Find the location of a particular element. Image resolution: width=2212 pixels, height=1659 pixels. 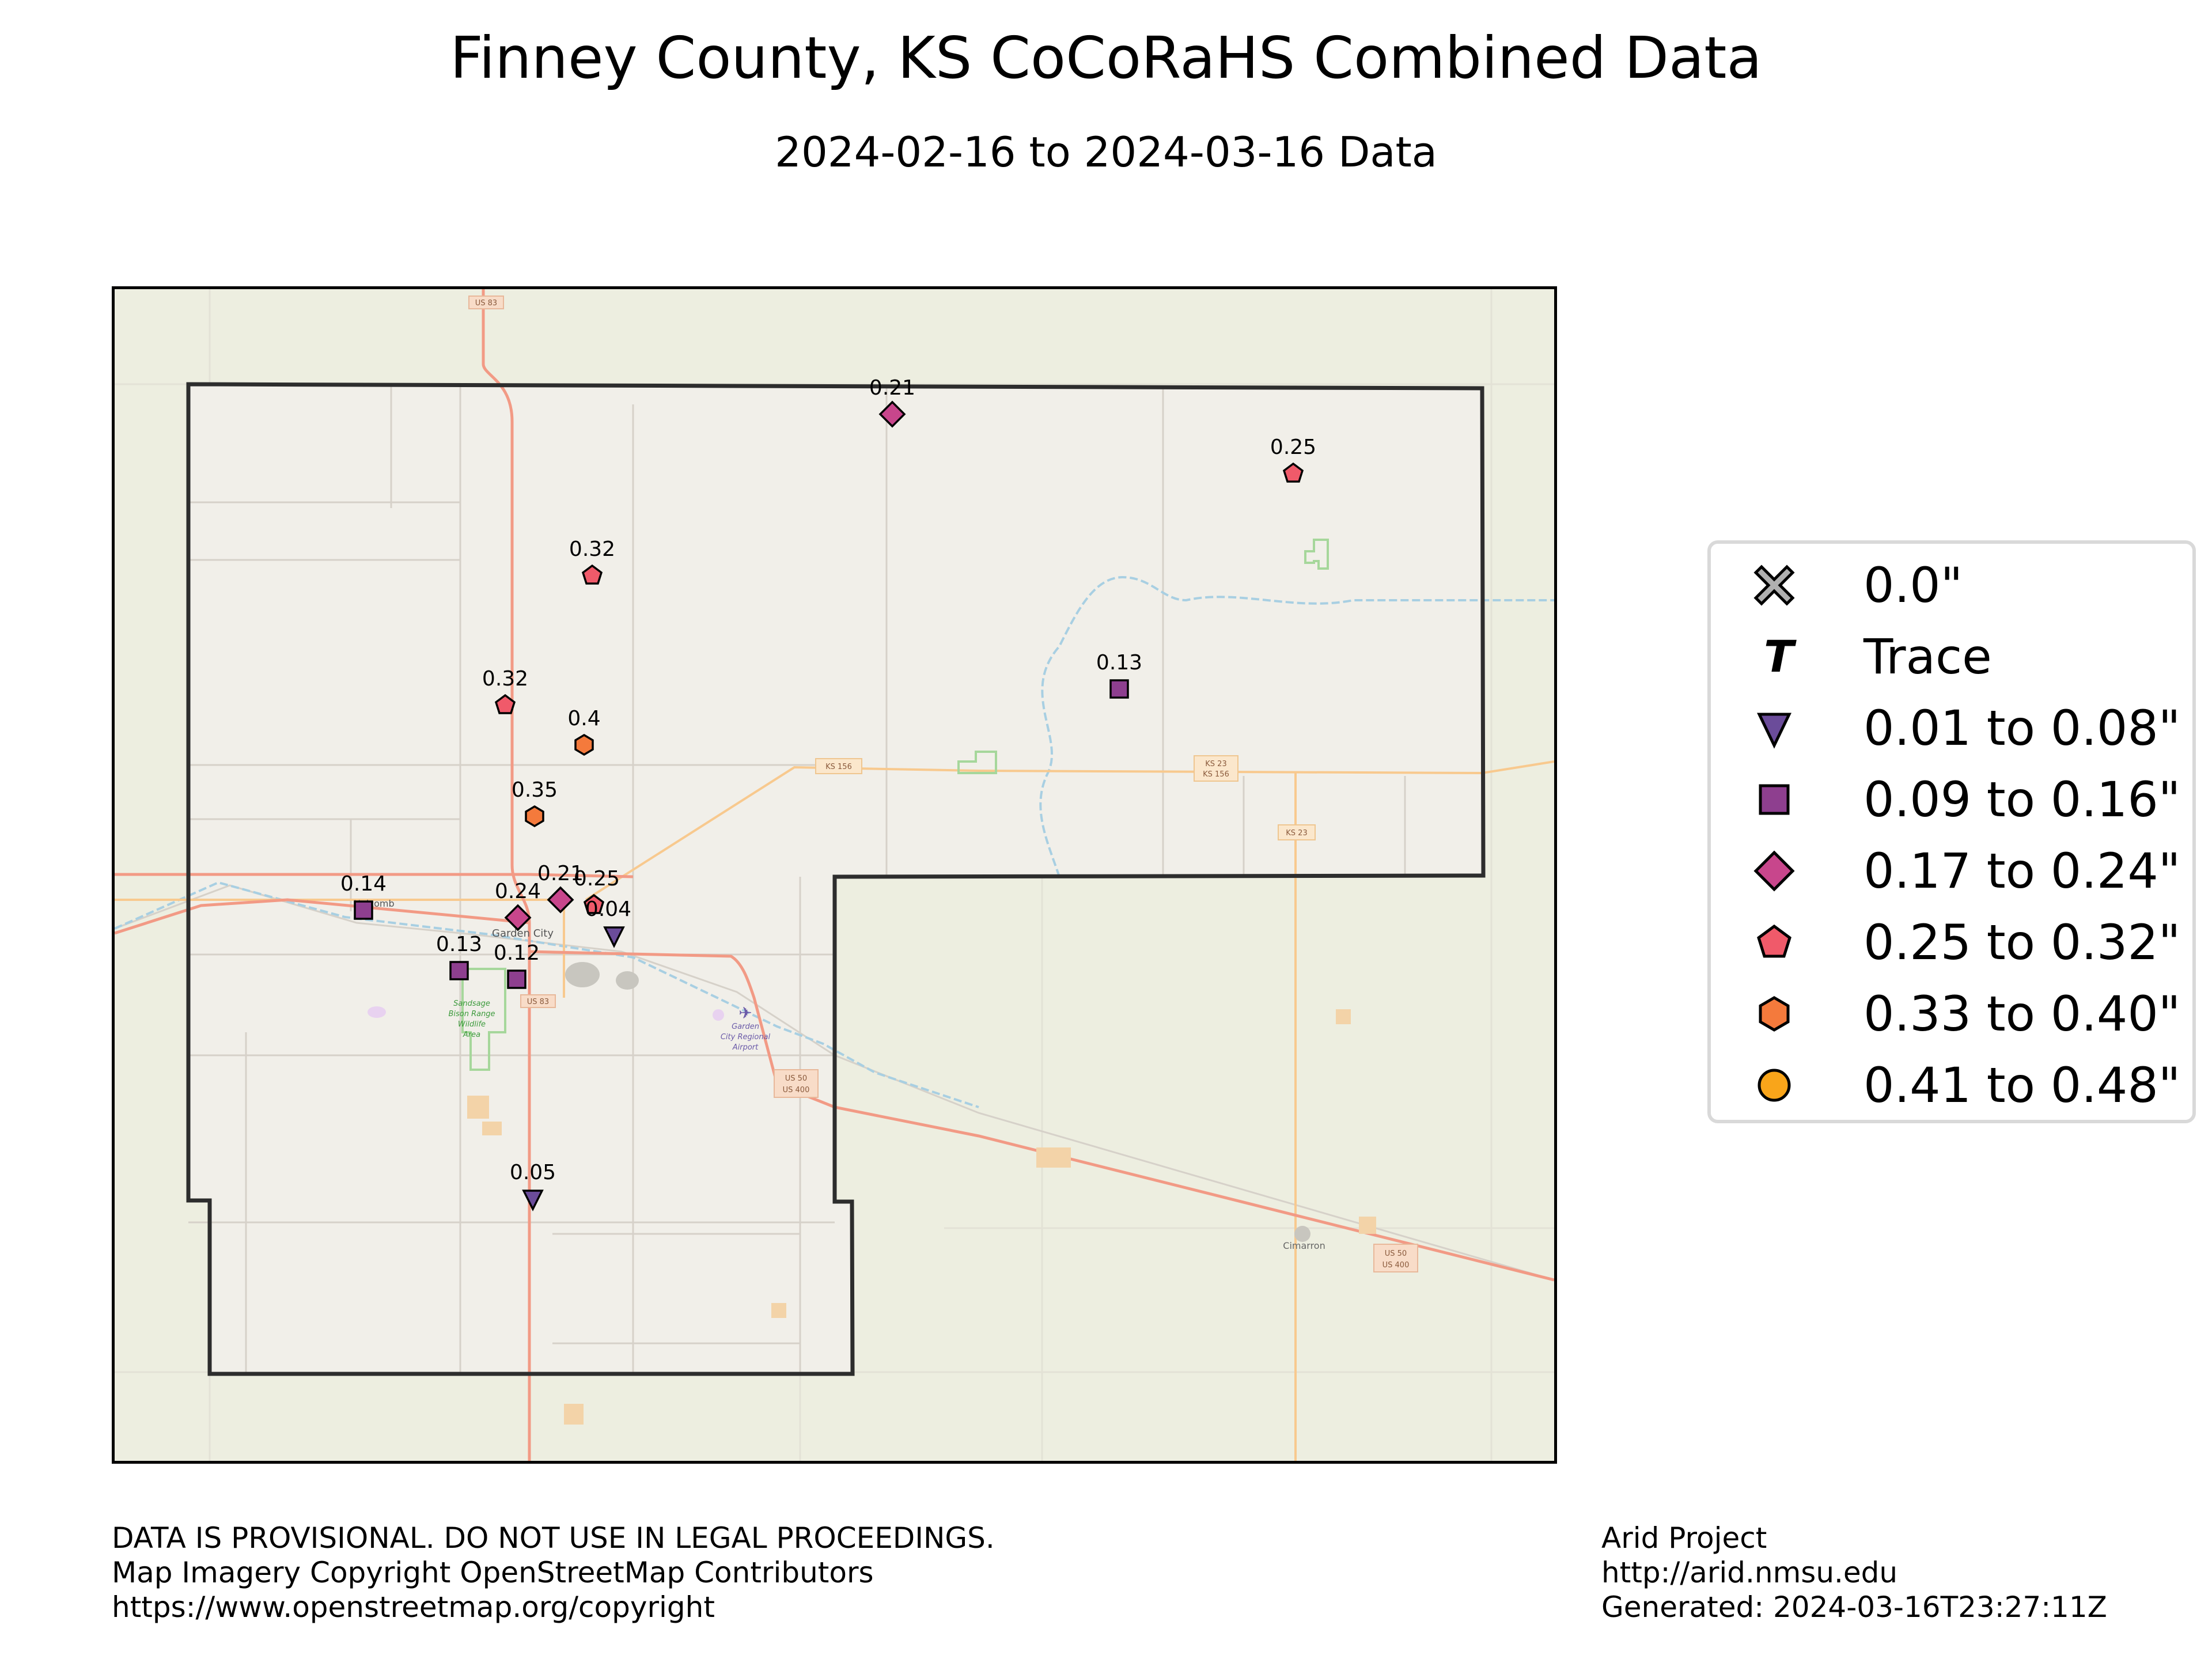

station-value-label: 0.35 is located at coordinates (535, 790).